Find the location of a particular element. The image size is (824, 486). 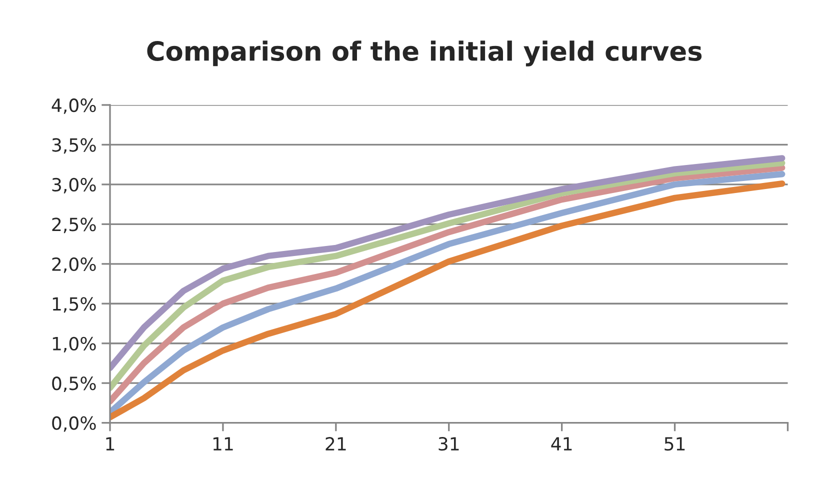

x-tick-label: 51 is located at coordinates (674, 444).